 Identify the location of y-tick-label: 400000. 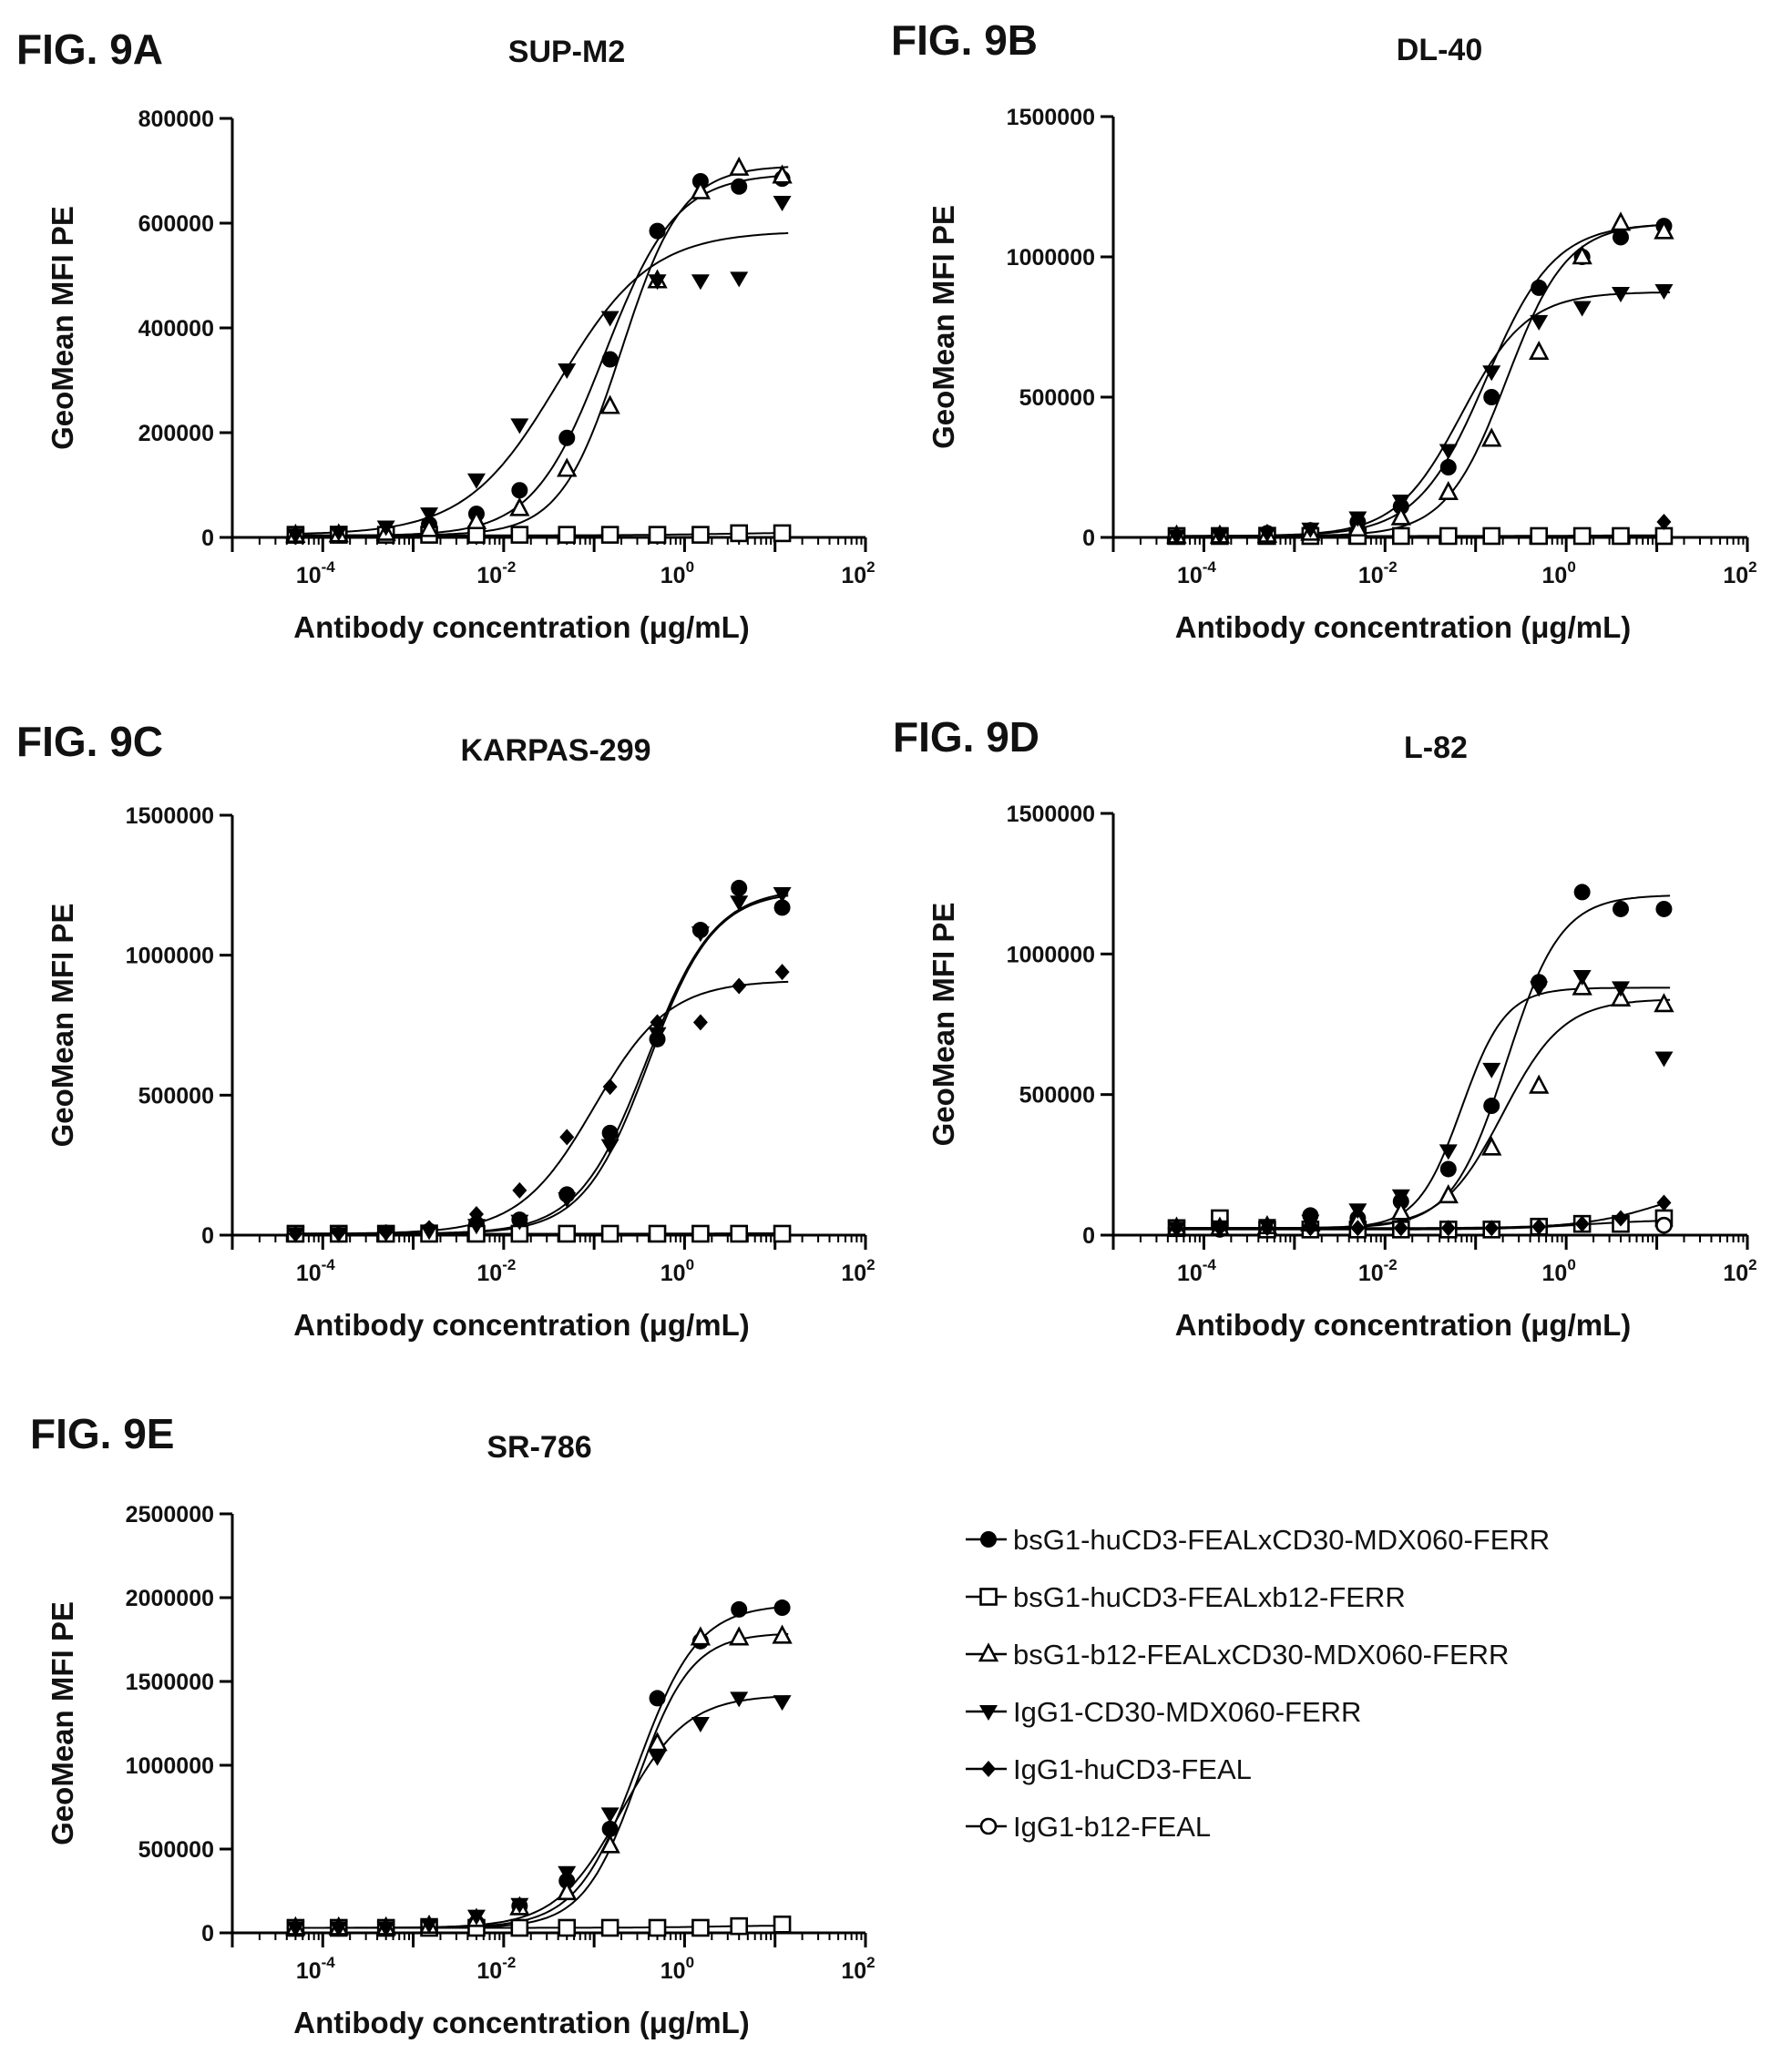
(176, 329).